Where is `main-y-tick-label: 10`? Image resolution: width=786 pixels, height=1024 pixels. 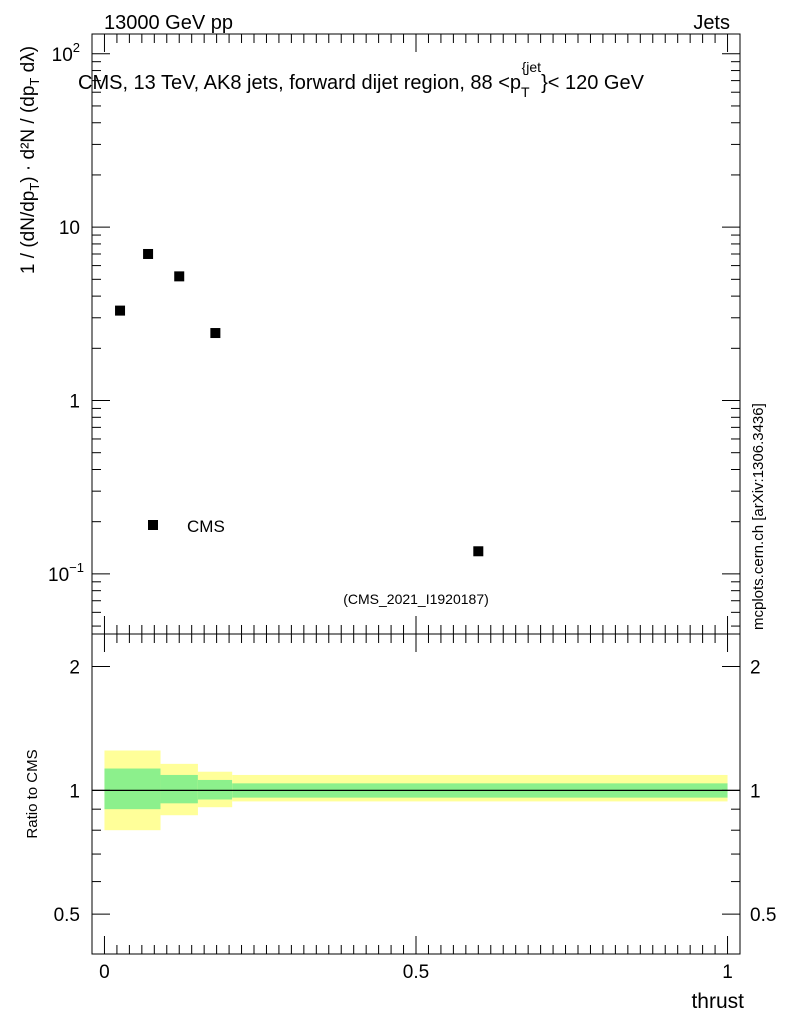 main-y-tick-label: 10 is located at coordinates (69, 228).